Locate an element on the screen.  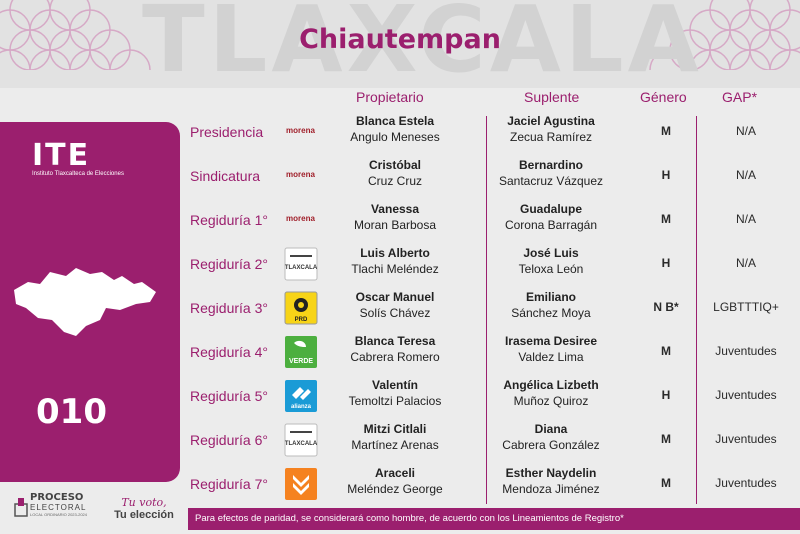
suplente-cell: Irasema Desiree Valdez Lima is located at coordinates (551, 349).